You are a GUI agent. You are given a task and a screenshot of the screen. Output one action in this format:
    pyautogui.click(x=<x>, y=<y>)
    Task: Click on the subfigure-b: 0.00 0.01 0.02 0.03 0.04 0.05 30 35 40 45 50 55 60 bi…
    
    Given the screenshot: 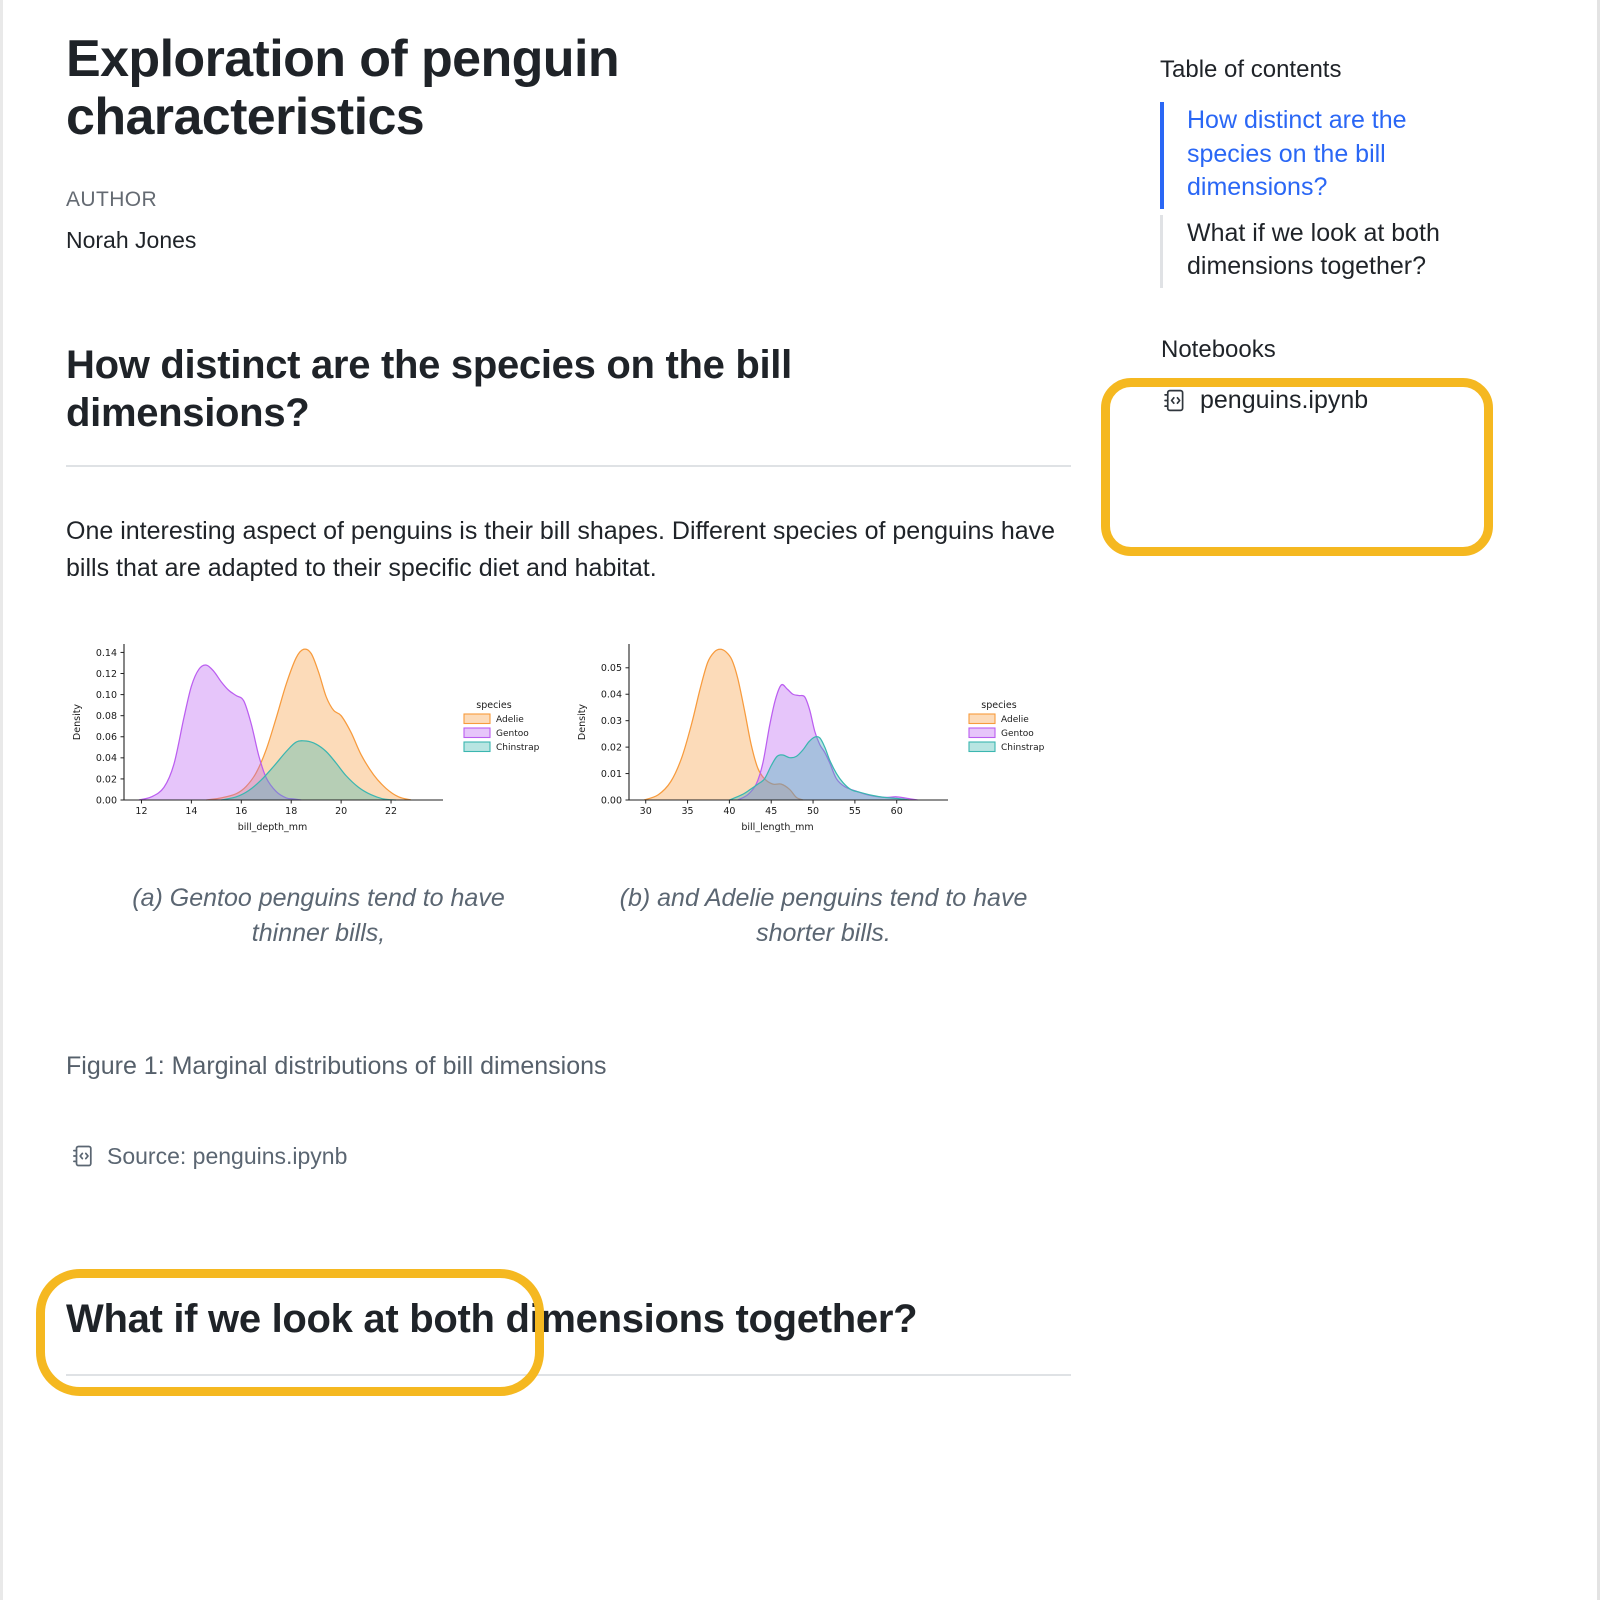 What is the action you would take?
    pyautogui.click(x=823, y=792)
    